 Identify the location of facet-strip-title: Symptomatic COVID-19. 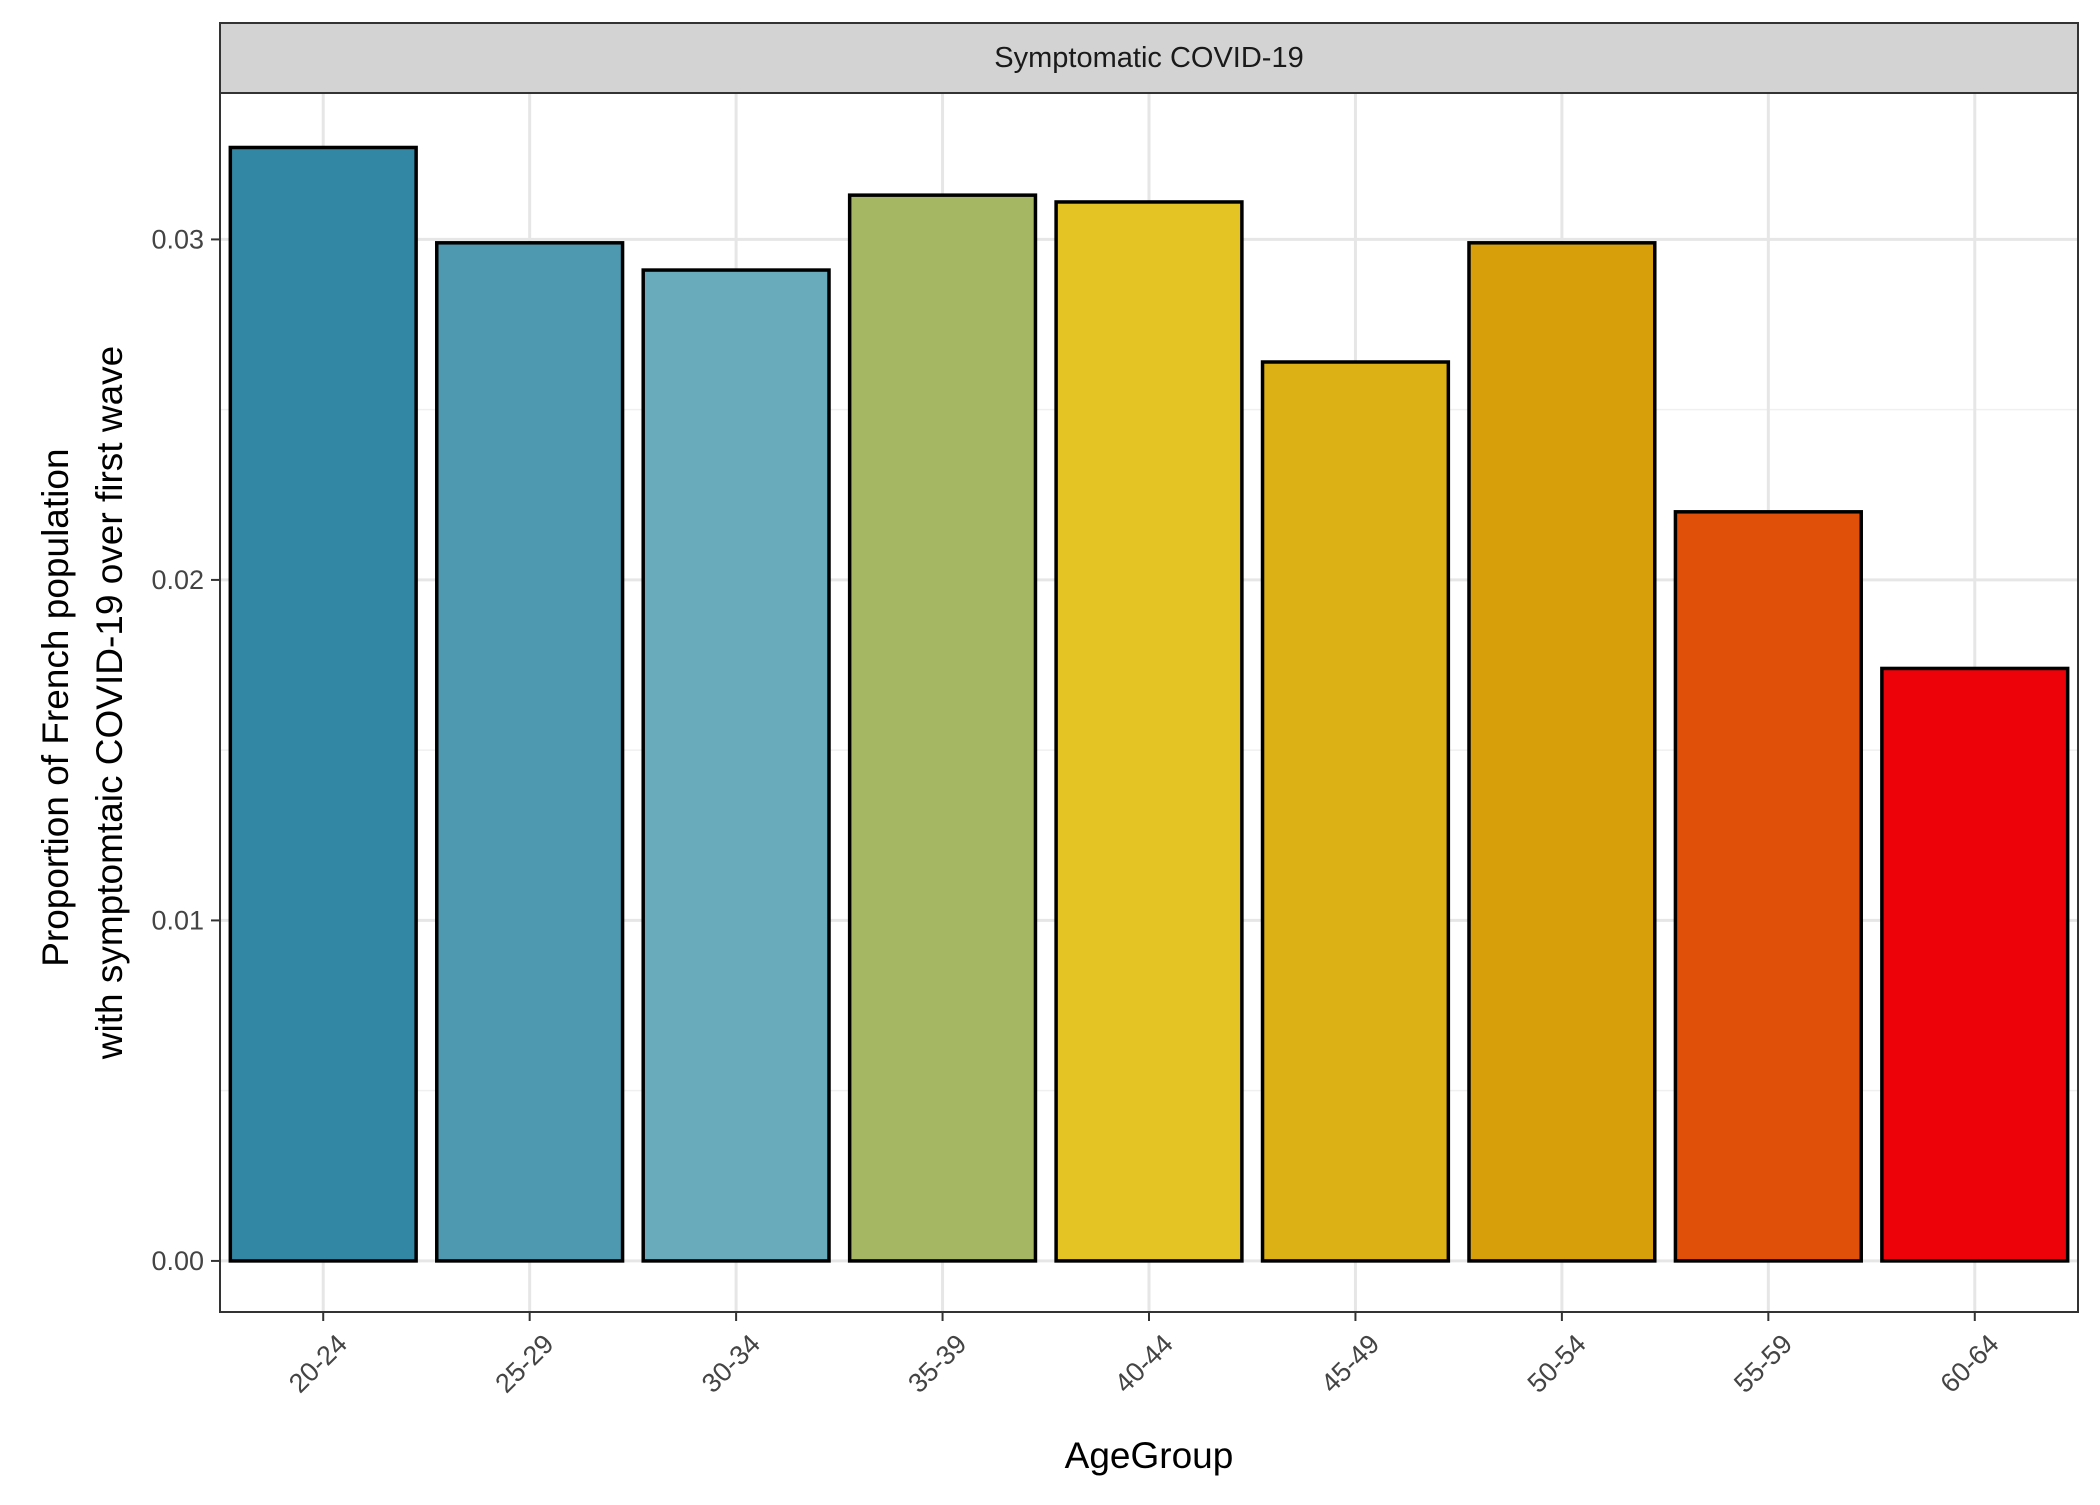
(1148, 58).